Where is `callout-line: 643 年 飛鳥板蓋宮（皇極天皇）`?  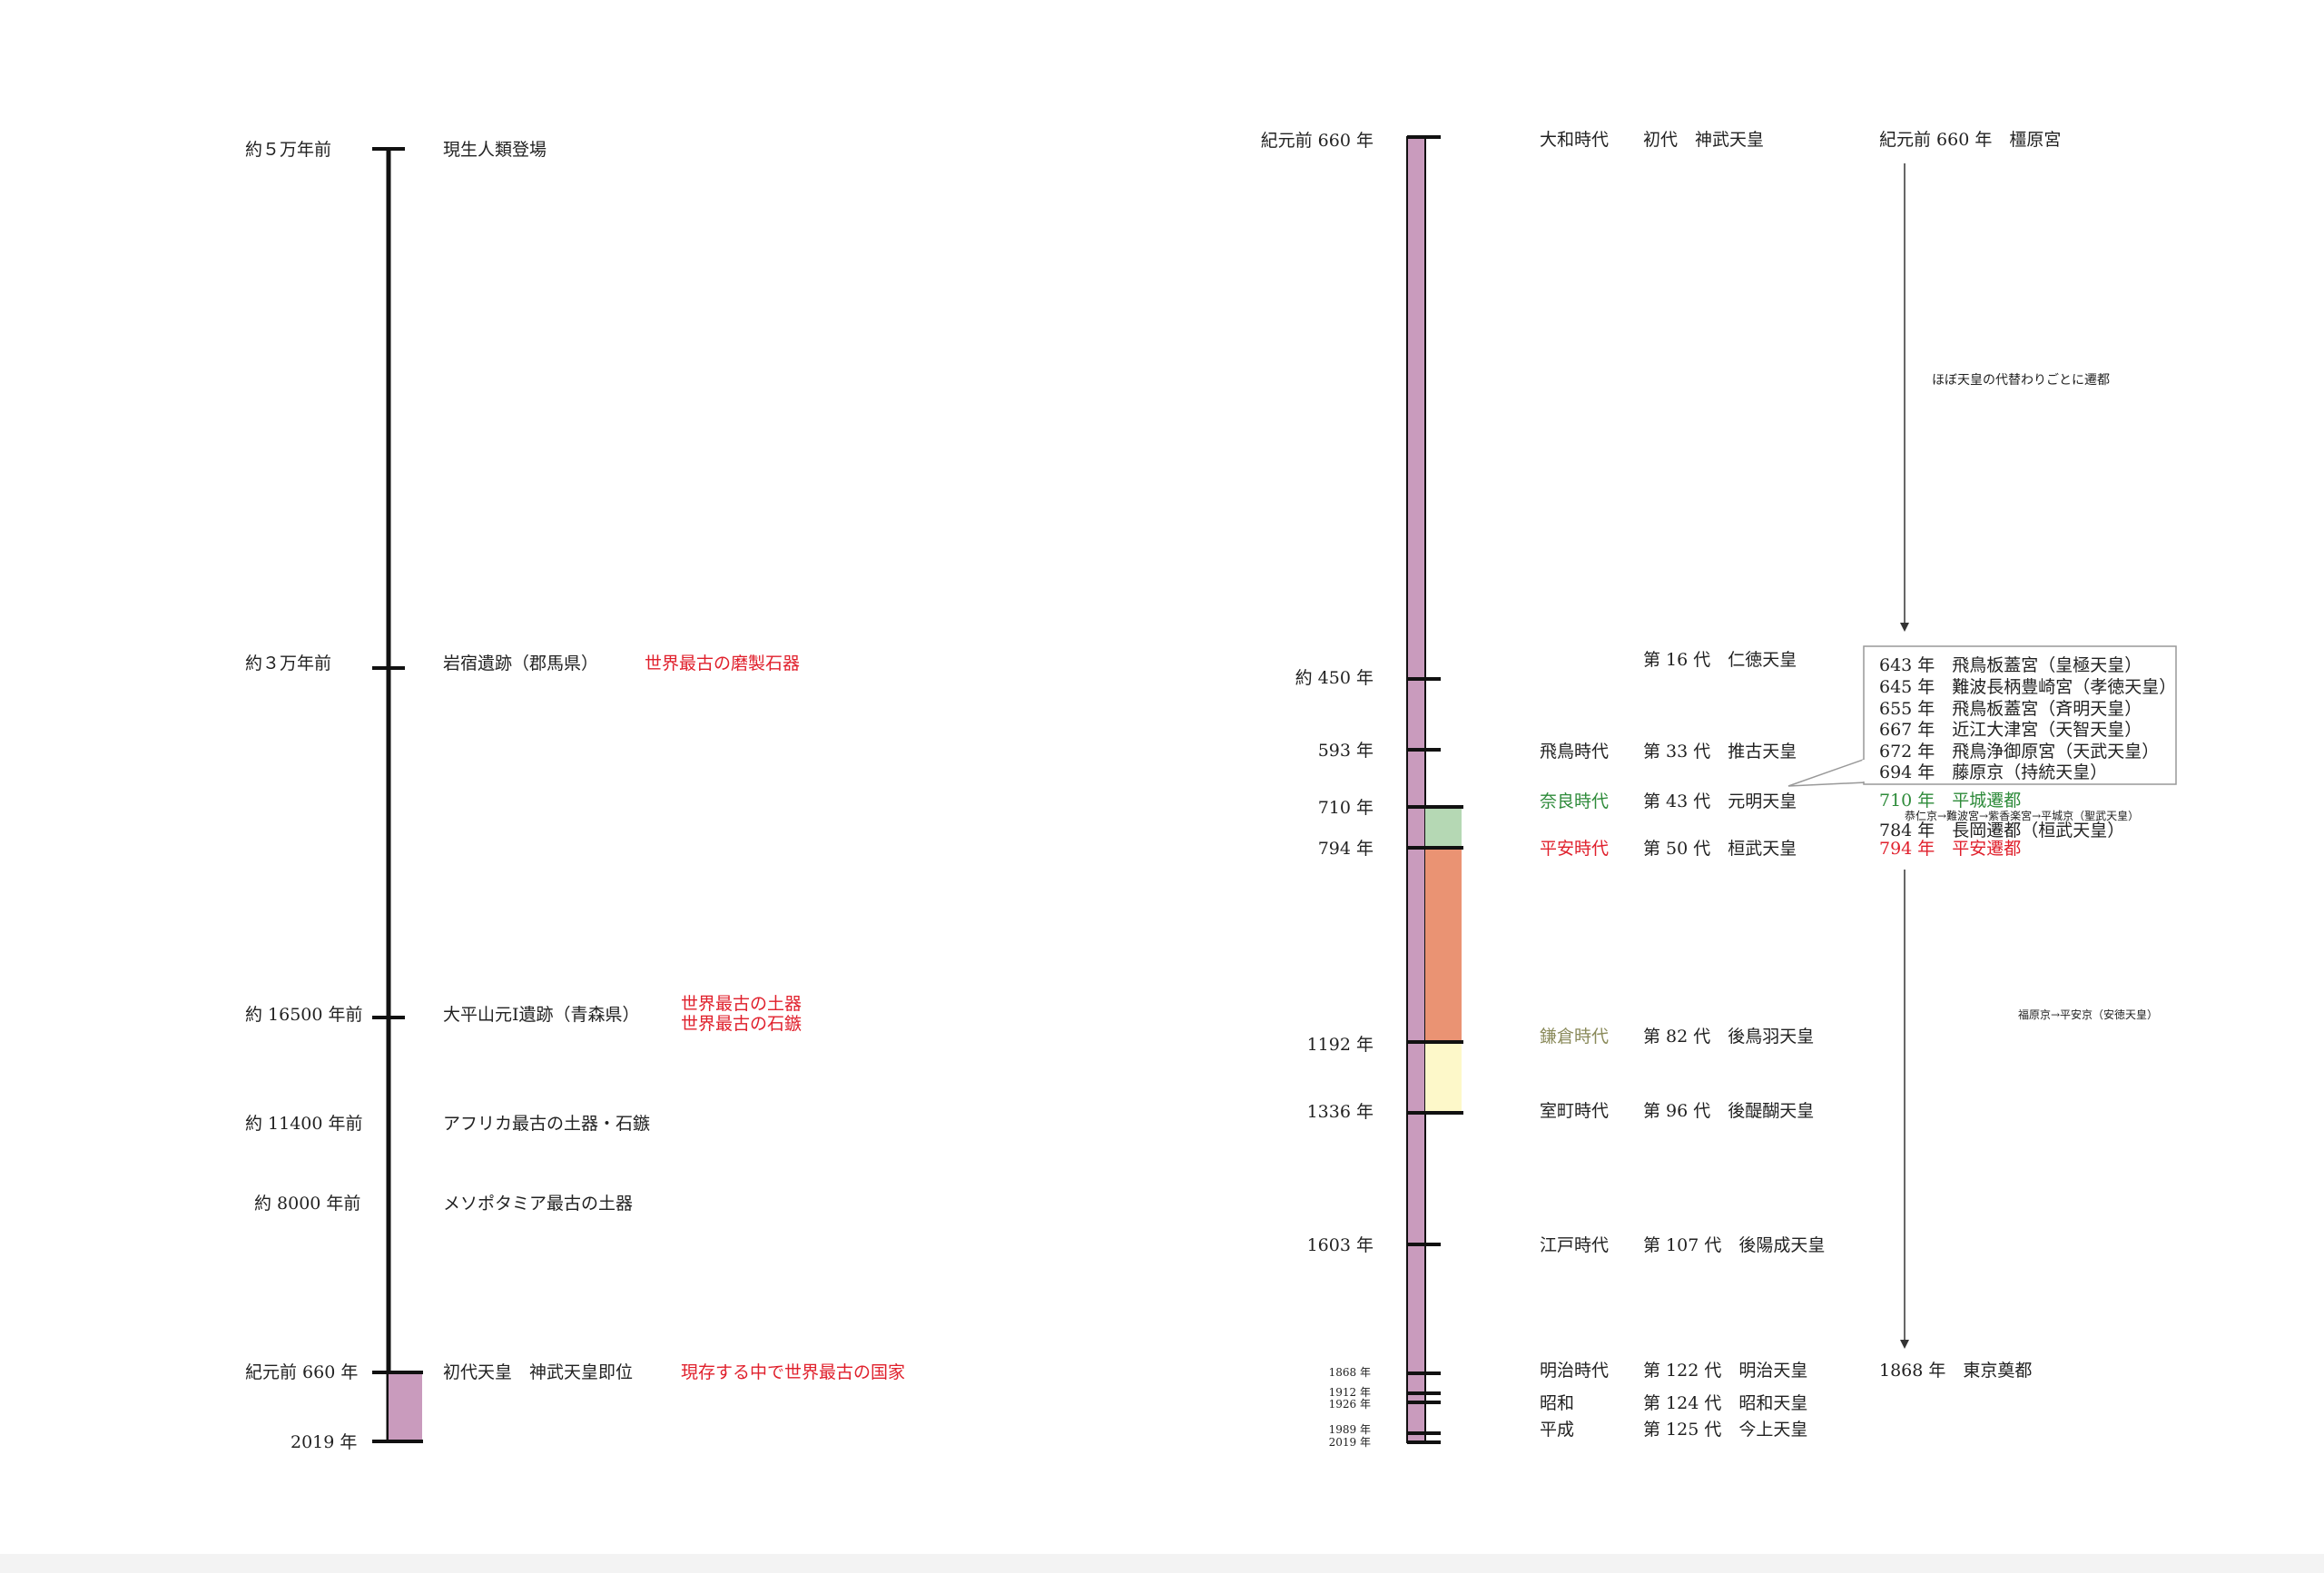 callout-line: 643 年 飛鳥板蓋宮（皇極天皇） is located at coordinates (2010, 665).